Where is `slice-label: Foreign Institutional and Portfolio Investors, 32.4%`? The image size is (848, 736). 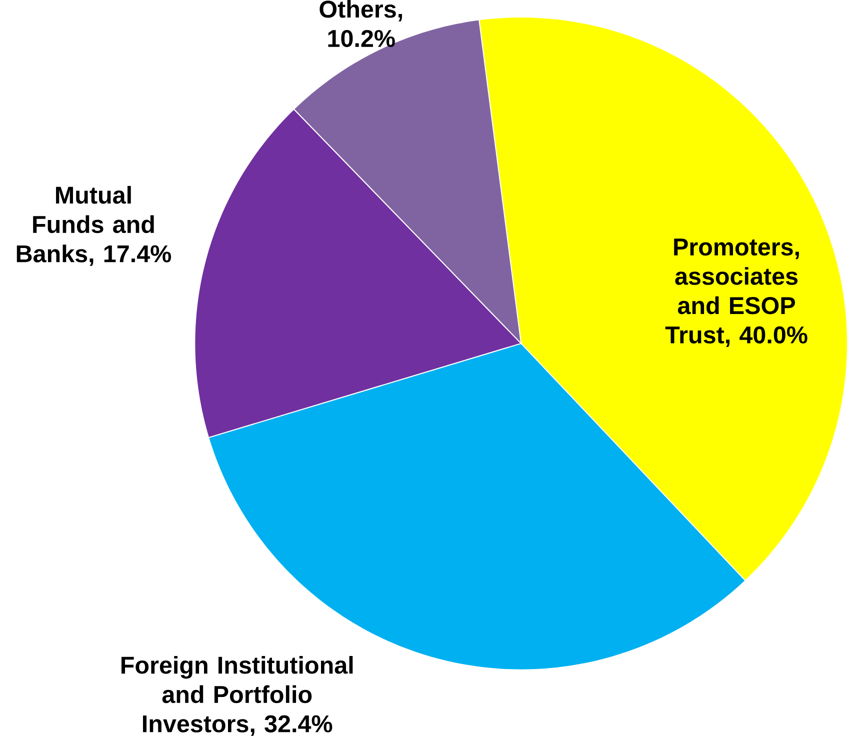 slice-label: Foreign Institutional and Portfolio Investors, 32.4% is located at coordinates (237, 696).